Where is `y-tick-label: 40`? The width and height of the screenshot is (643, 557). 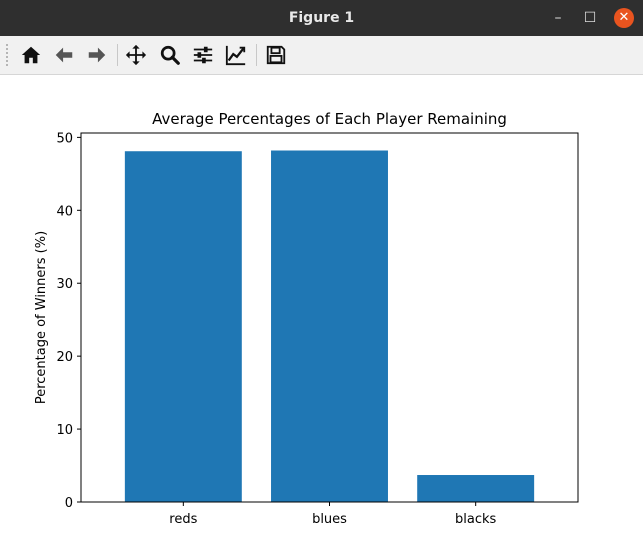
y-tick-label: 40 is located at coordinates (64, 211).